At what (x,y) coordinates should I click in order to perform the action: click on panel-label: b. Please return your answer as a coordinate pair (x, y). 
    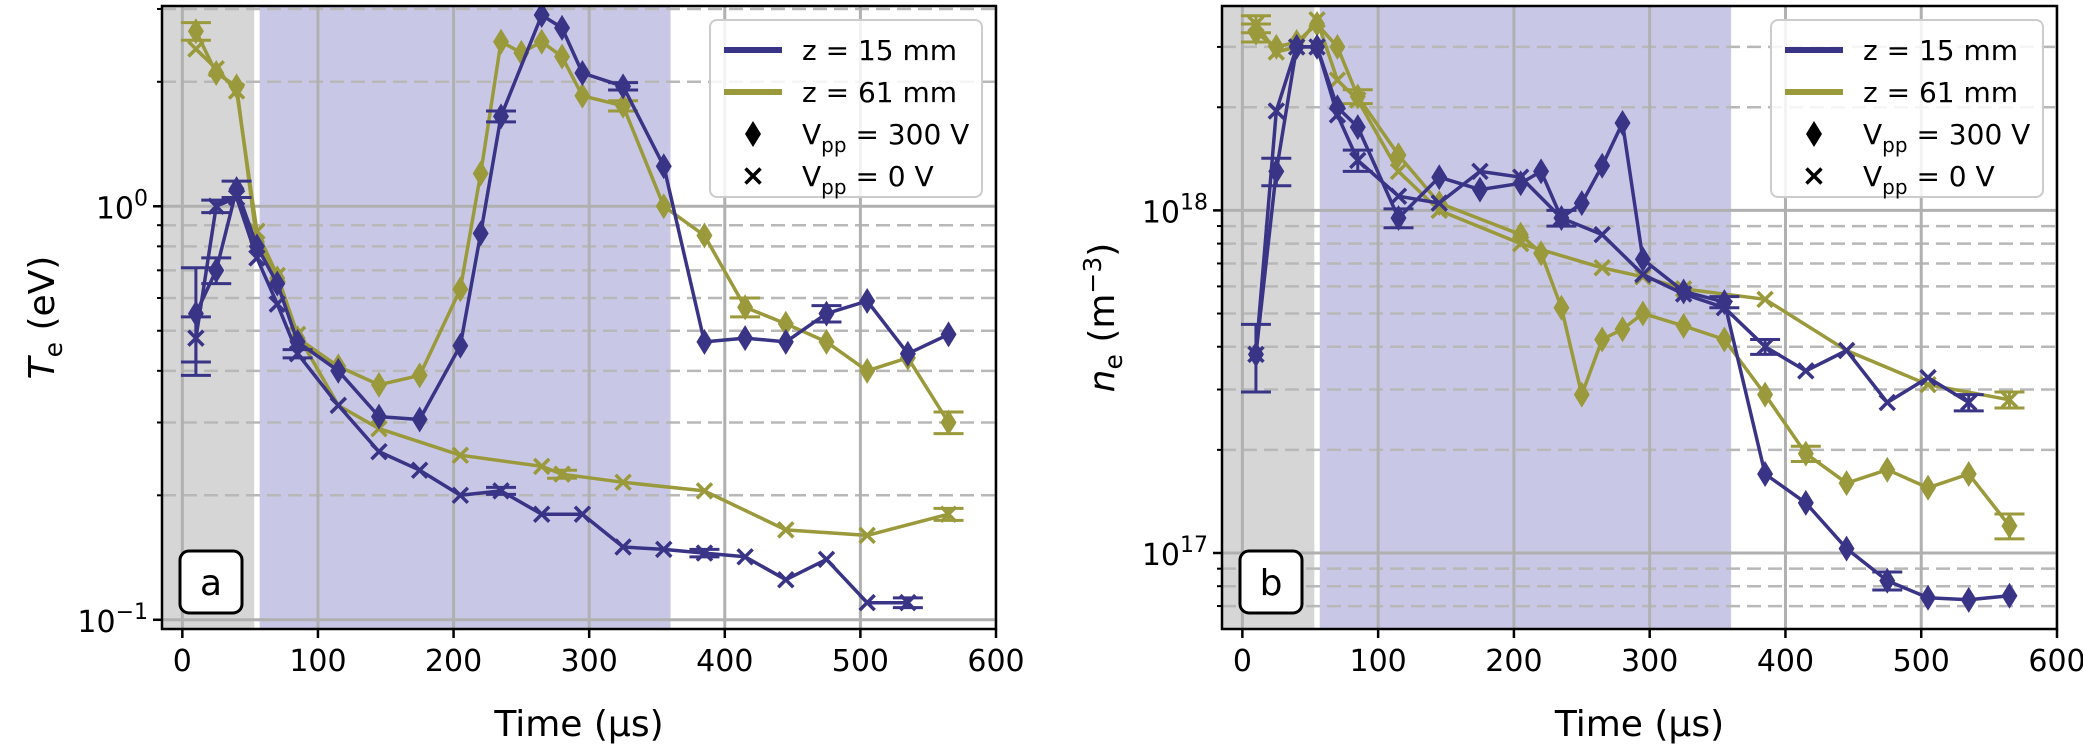
    Looking at the image, I should click on (1271, 583).